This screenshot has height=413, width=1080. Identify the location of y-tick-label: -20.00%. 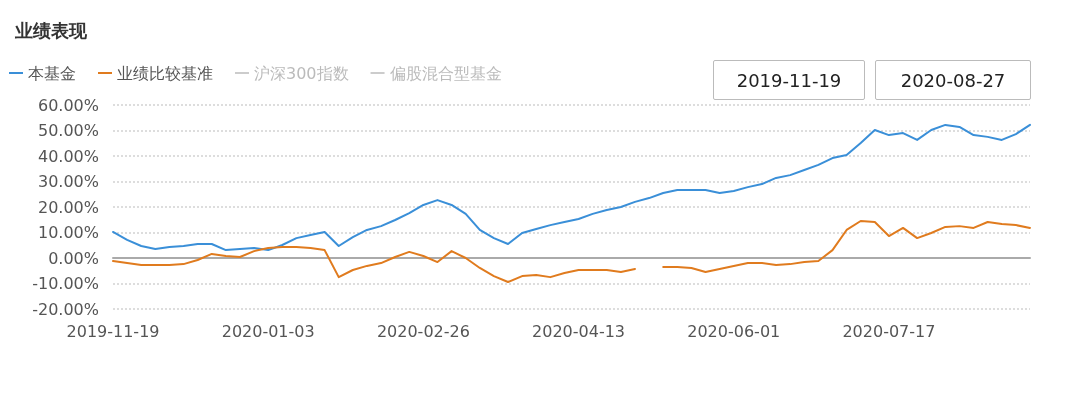
(65, 309).